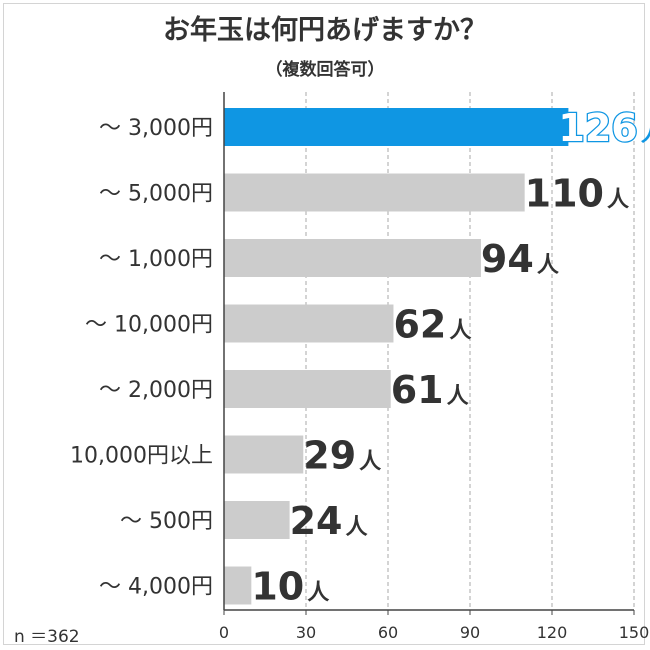 The width and height of the screenshot is (650, 650). What do you see at coordinates (316, 521) in the screenshot?
I see `value-number: 24` at bounding box center [316, 521].